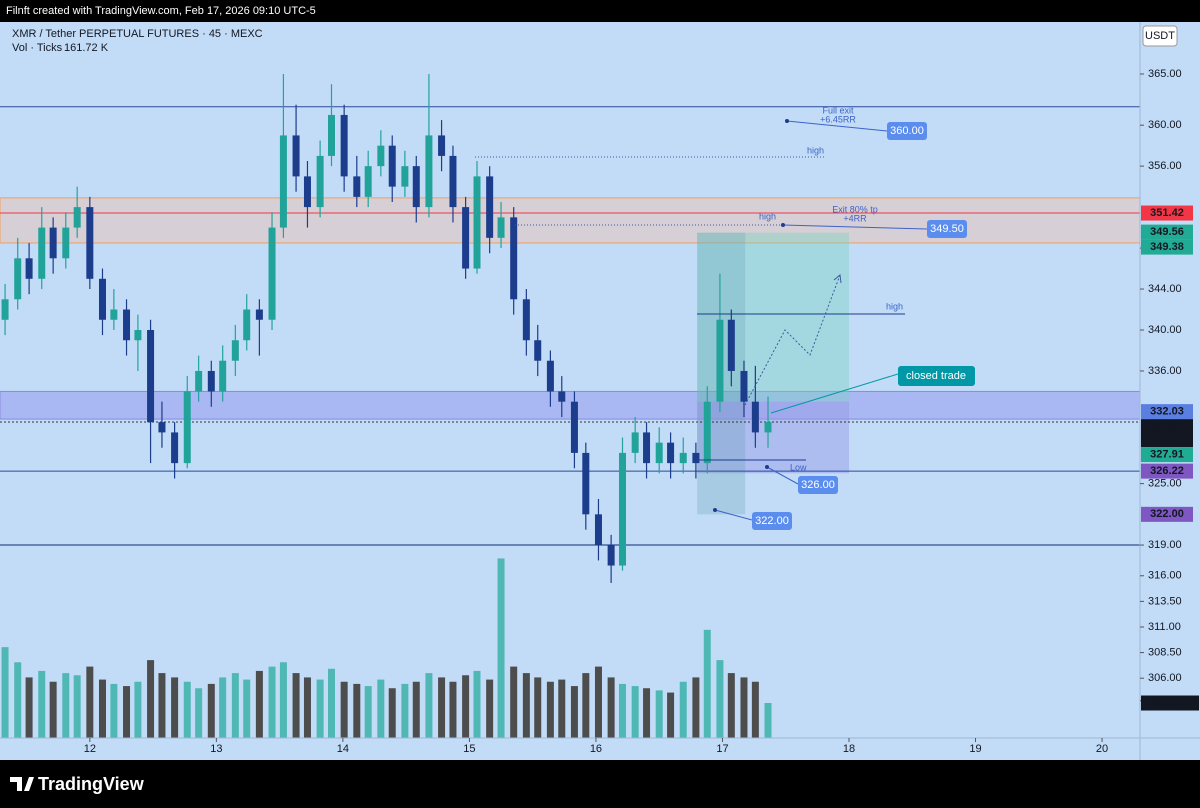  I want to click on y-tick-label: 344.00, so click(1165, 289).